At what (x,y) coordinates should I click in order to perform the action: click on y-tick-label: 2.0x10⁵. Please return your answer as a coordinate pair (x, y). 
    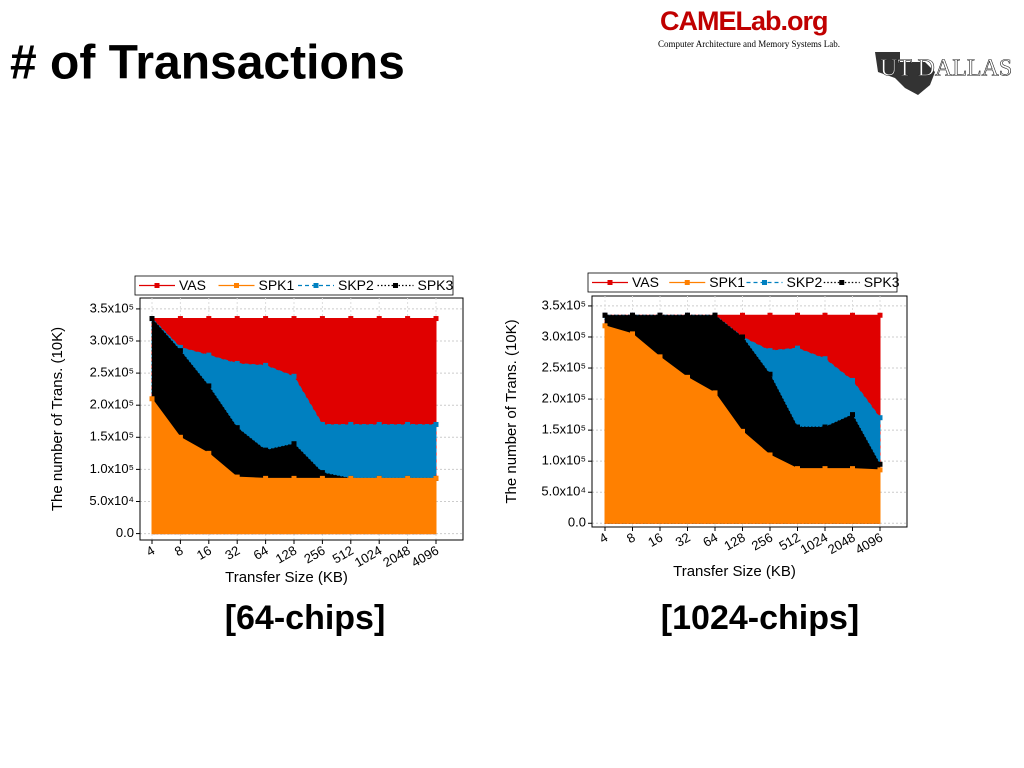
    Looking at the image, I should click on (564, 398).